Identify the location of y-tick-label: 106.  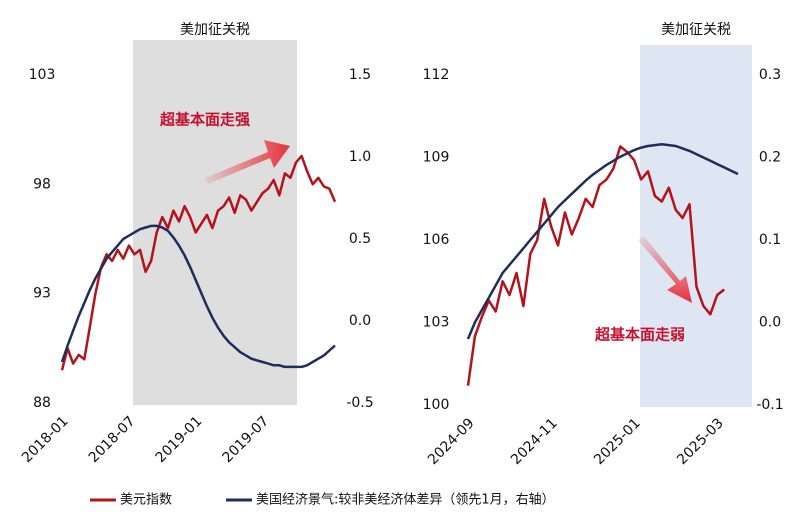
(436, 240).